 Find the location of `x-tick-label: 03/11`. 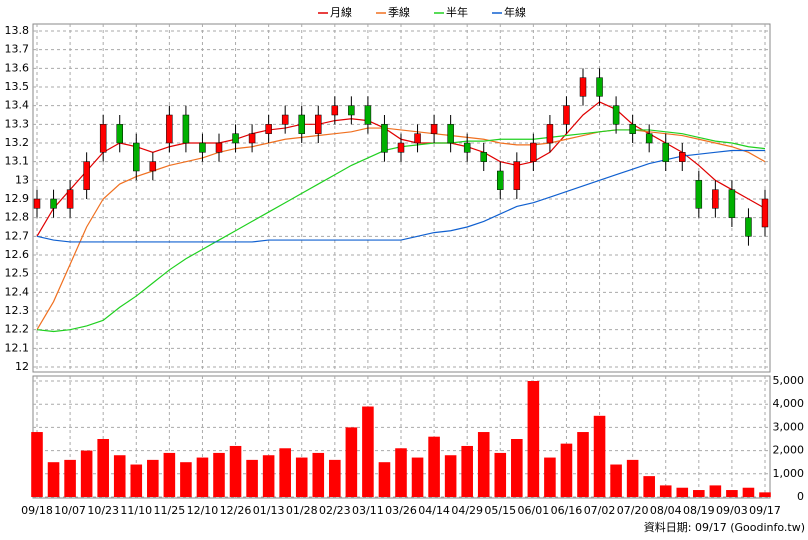

x-tick-label: 03/11 is located at coordinates (368, 510).